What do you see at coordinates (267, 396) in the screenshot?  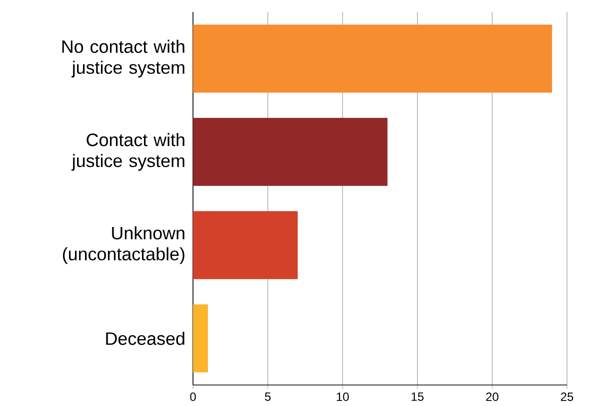 I see `x-tick-label: 5` at bounding box center [267, 396].